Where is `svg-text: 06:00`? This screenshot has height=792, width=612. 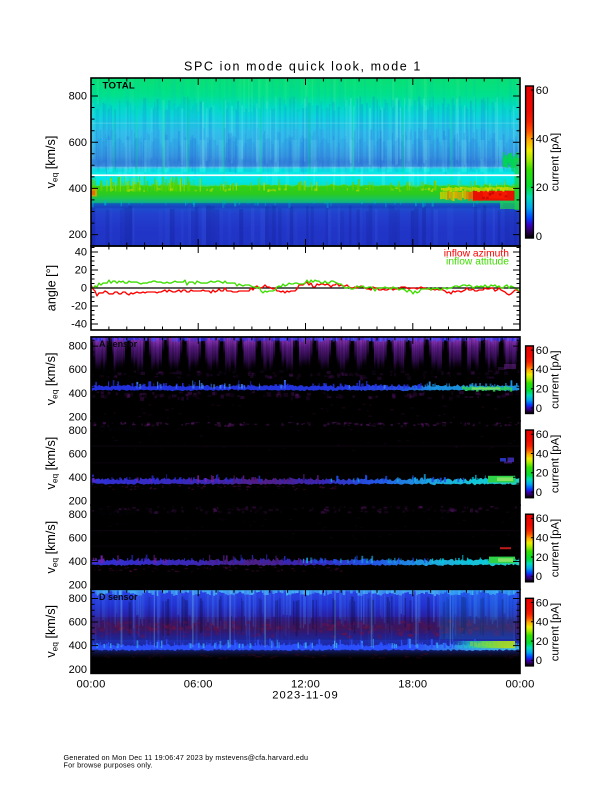
svg-text: 06:00 is located at coordinates (198, 685).